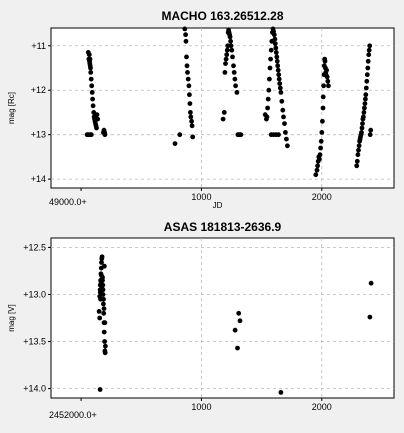 This screenshot has width=404, height=433. I want to click on chart1-xtick-label: 2000, so click(322, 197).